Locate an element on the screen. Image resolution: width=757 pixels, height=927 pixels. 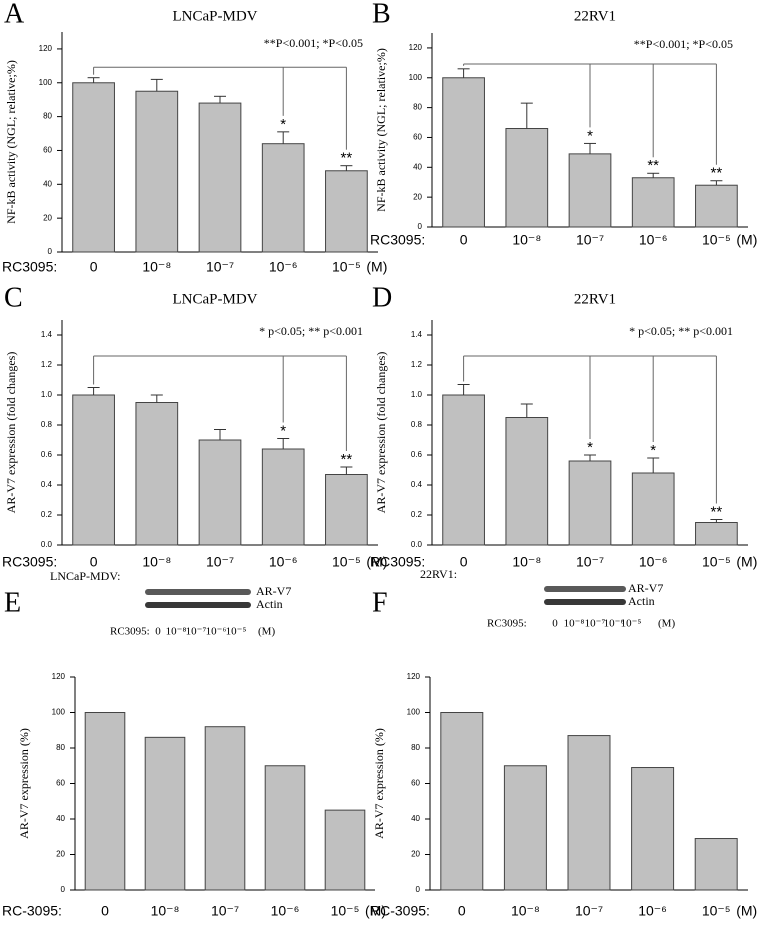
panel-letter: C is located at coordinates (13, 297).